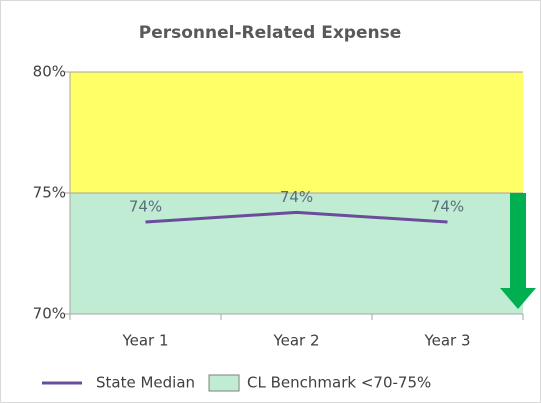  Describe the element at coordinates (144, 341) in the screenshot. I see `x-tick-label: Year 1` at that location.